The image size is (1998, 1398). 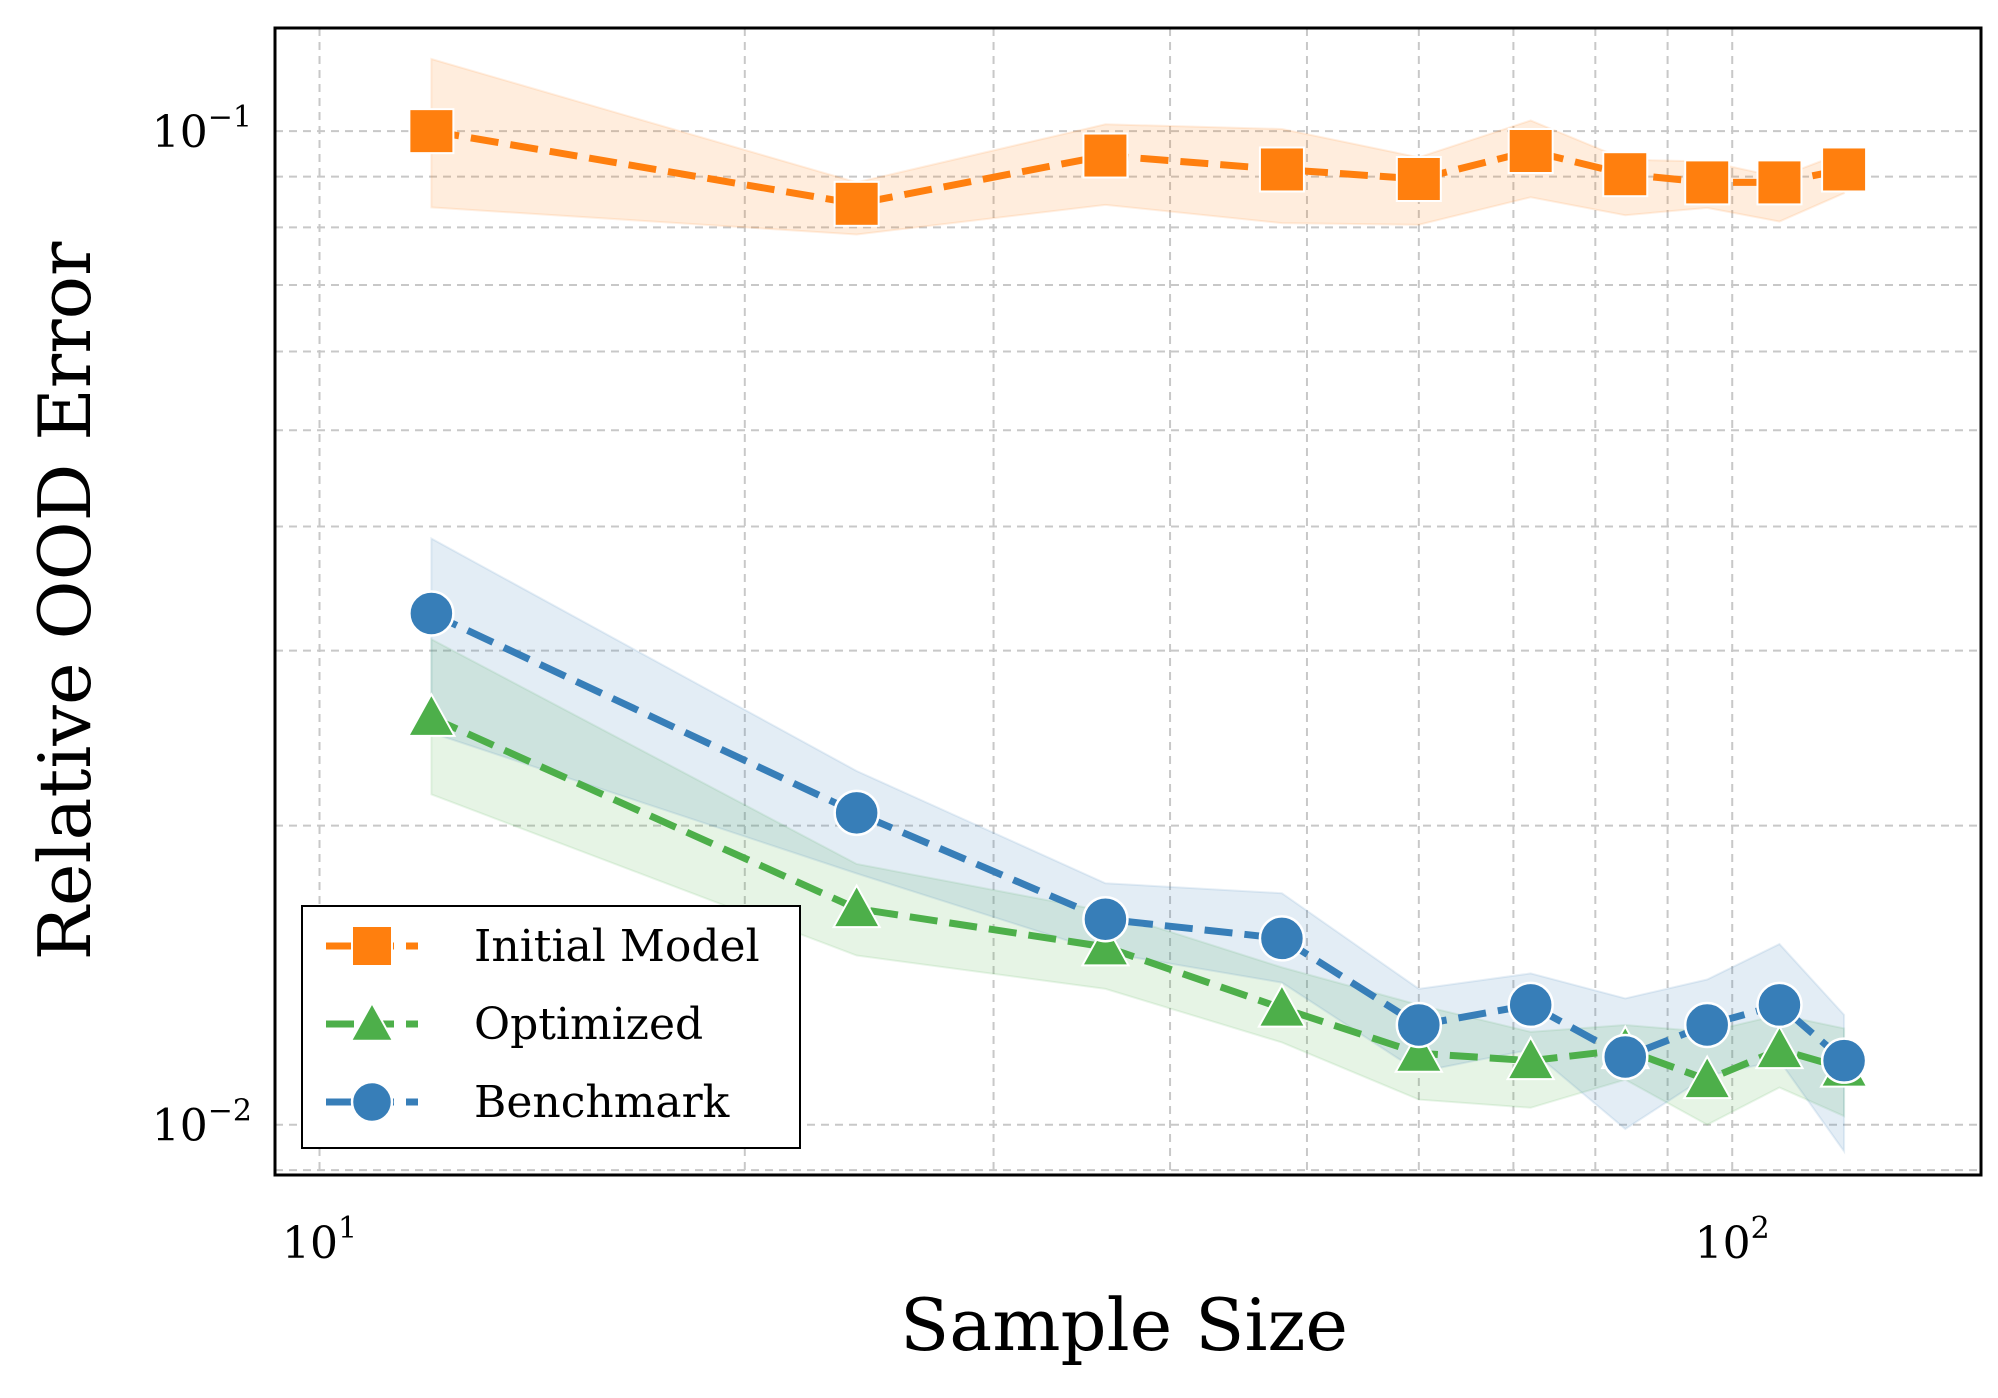 I want to click on x-tick-exponent: 1, so click(x=347, y=1228).